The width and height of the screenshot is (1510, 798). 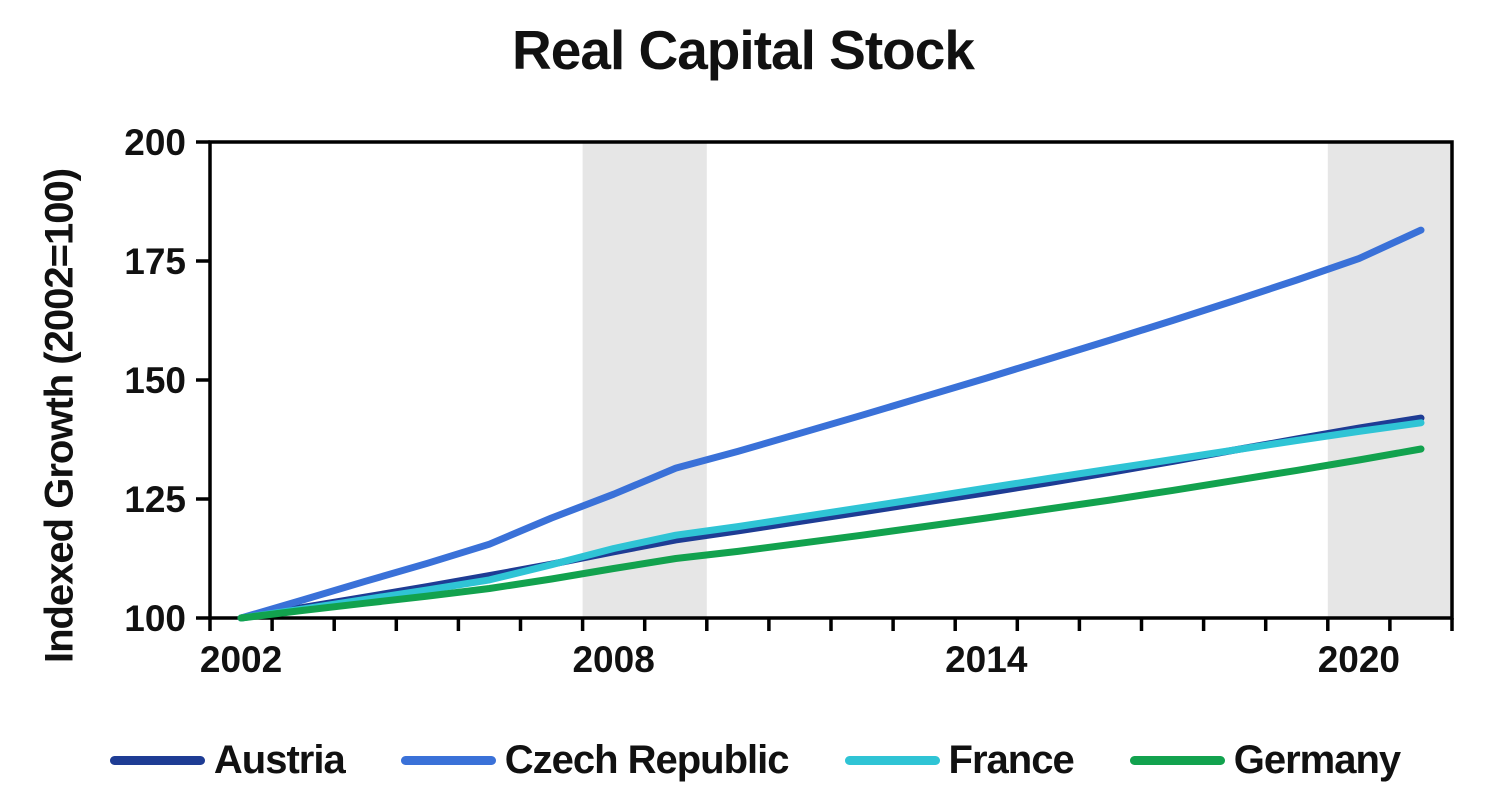 What do you see at coordinates (279, 760) in the screenshot?
I see `legend-label-austria: Austria` at bounding box center [279, 760].